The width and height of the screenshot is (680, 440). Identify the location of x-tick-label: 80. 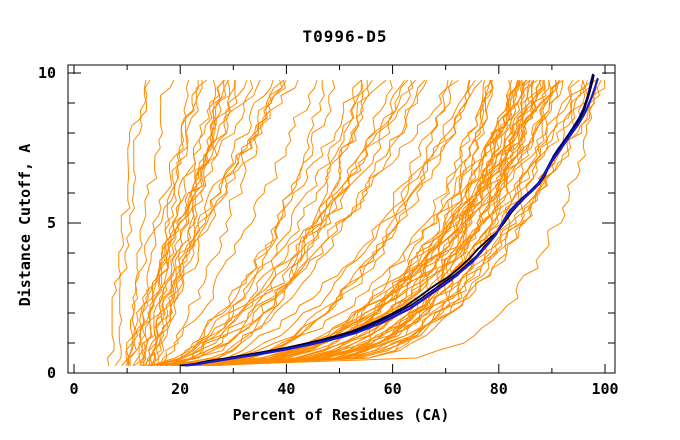
(499, 389).